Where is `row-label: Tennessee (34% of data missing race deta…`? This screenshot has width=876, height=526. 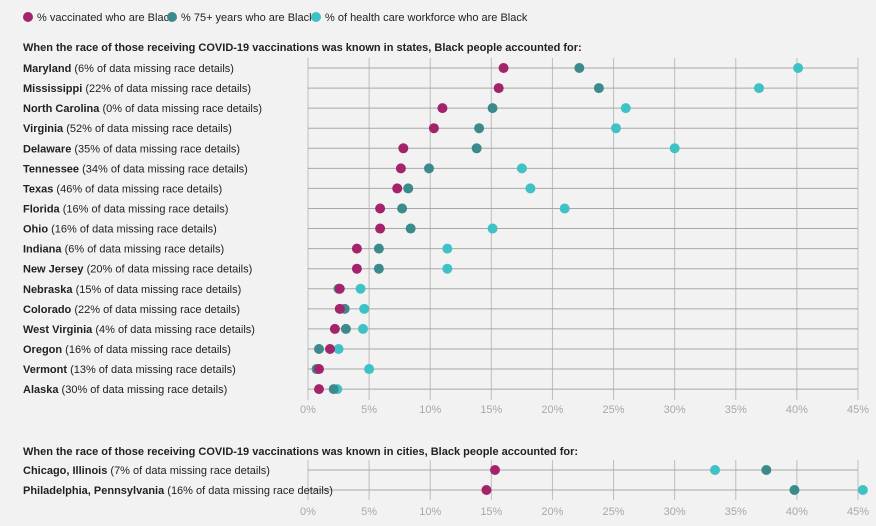
row-label: Tennessee (34% of data missing race deta… is located at coordinates (135, 169).